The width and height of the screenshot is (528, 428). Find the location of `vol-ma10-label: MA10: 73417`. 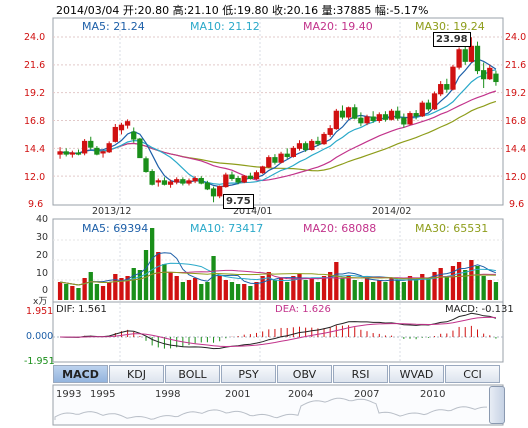

vol-ma10-label: MA10: 73417 is located at coordinates (227, 228).